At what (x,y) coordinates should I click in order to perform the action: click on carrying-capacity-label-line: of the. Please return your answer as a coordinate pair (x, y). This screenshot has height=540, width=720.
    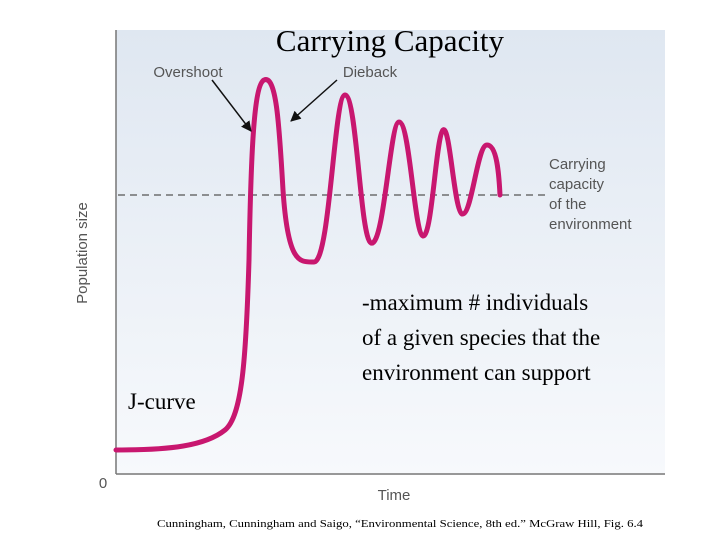
    Looking at the image, I should click on (568, 204).